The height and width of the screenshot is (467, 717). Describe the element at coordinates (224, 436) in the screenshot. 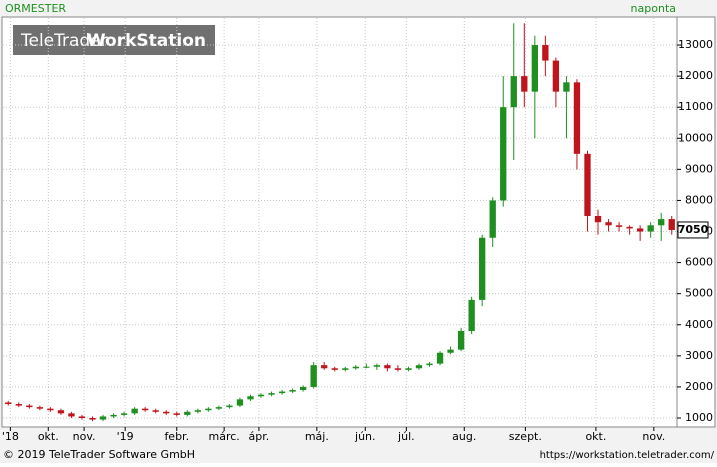

I see `x-tick-label: márc.` at that location.